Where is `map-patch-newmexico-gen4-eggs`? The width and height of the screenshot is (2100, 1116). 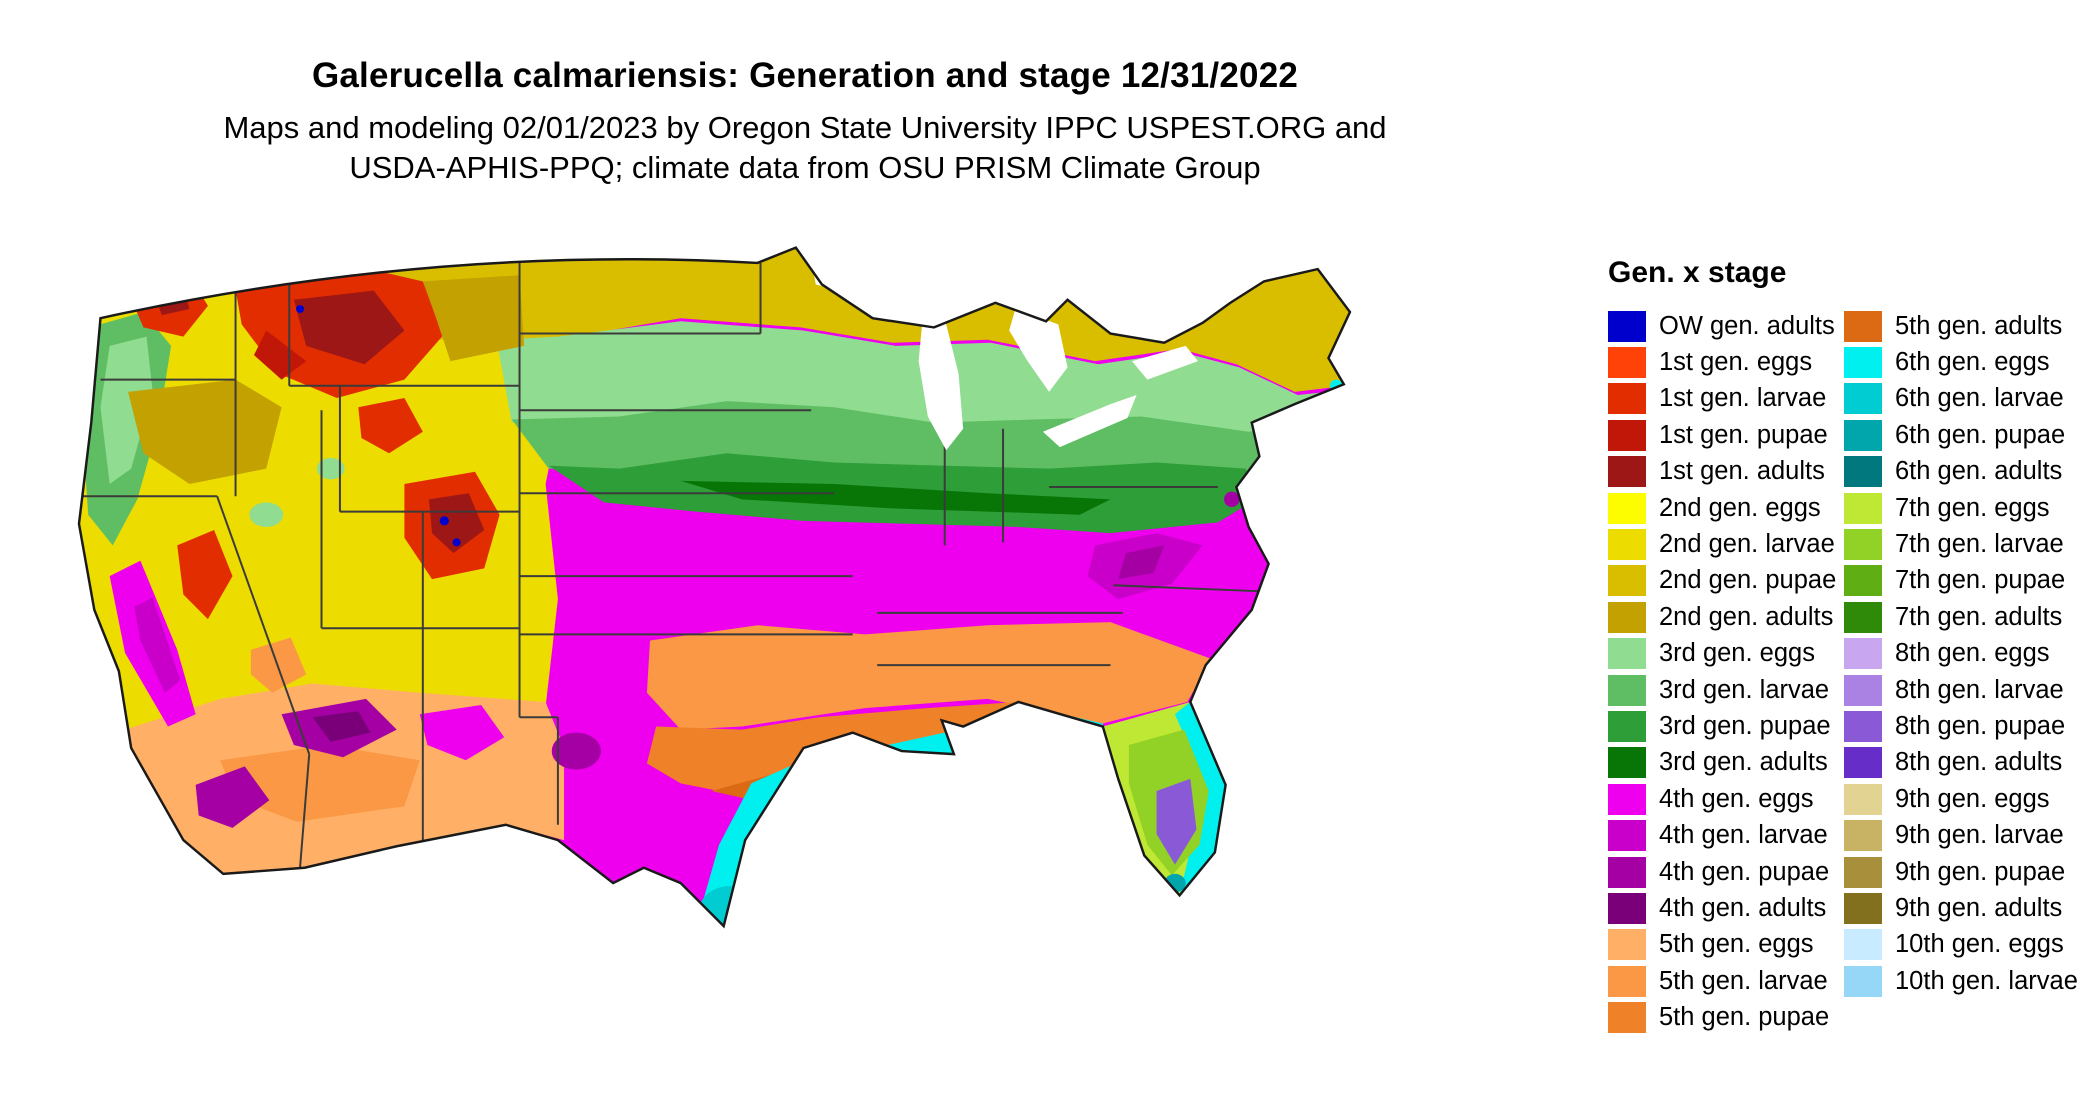
map-patch-newmexico-gen4-eggs is located at coordinates (462, 733).